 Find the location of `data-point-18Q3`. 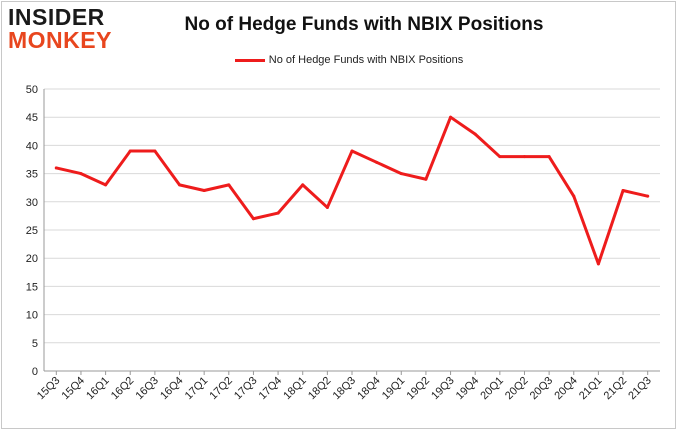

data-point-18Q3 is located at coordinates (352, 151).